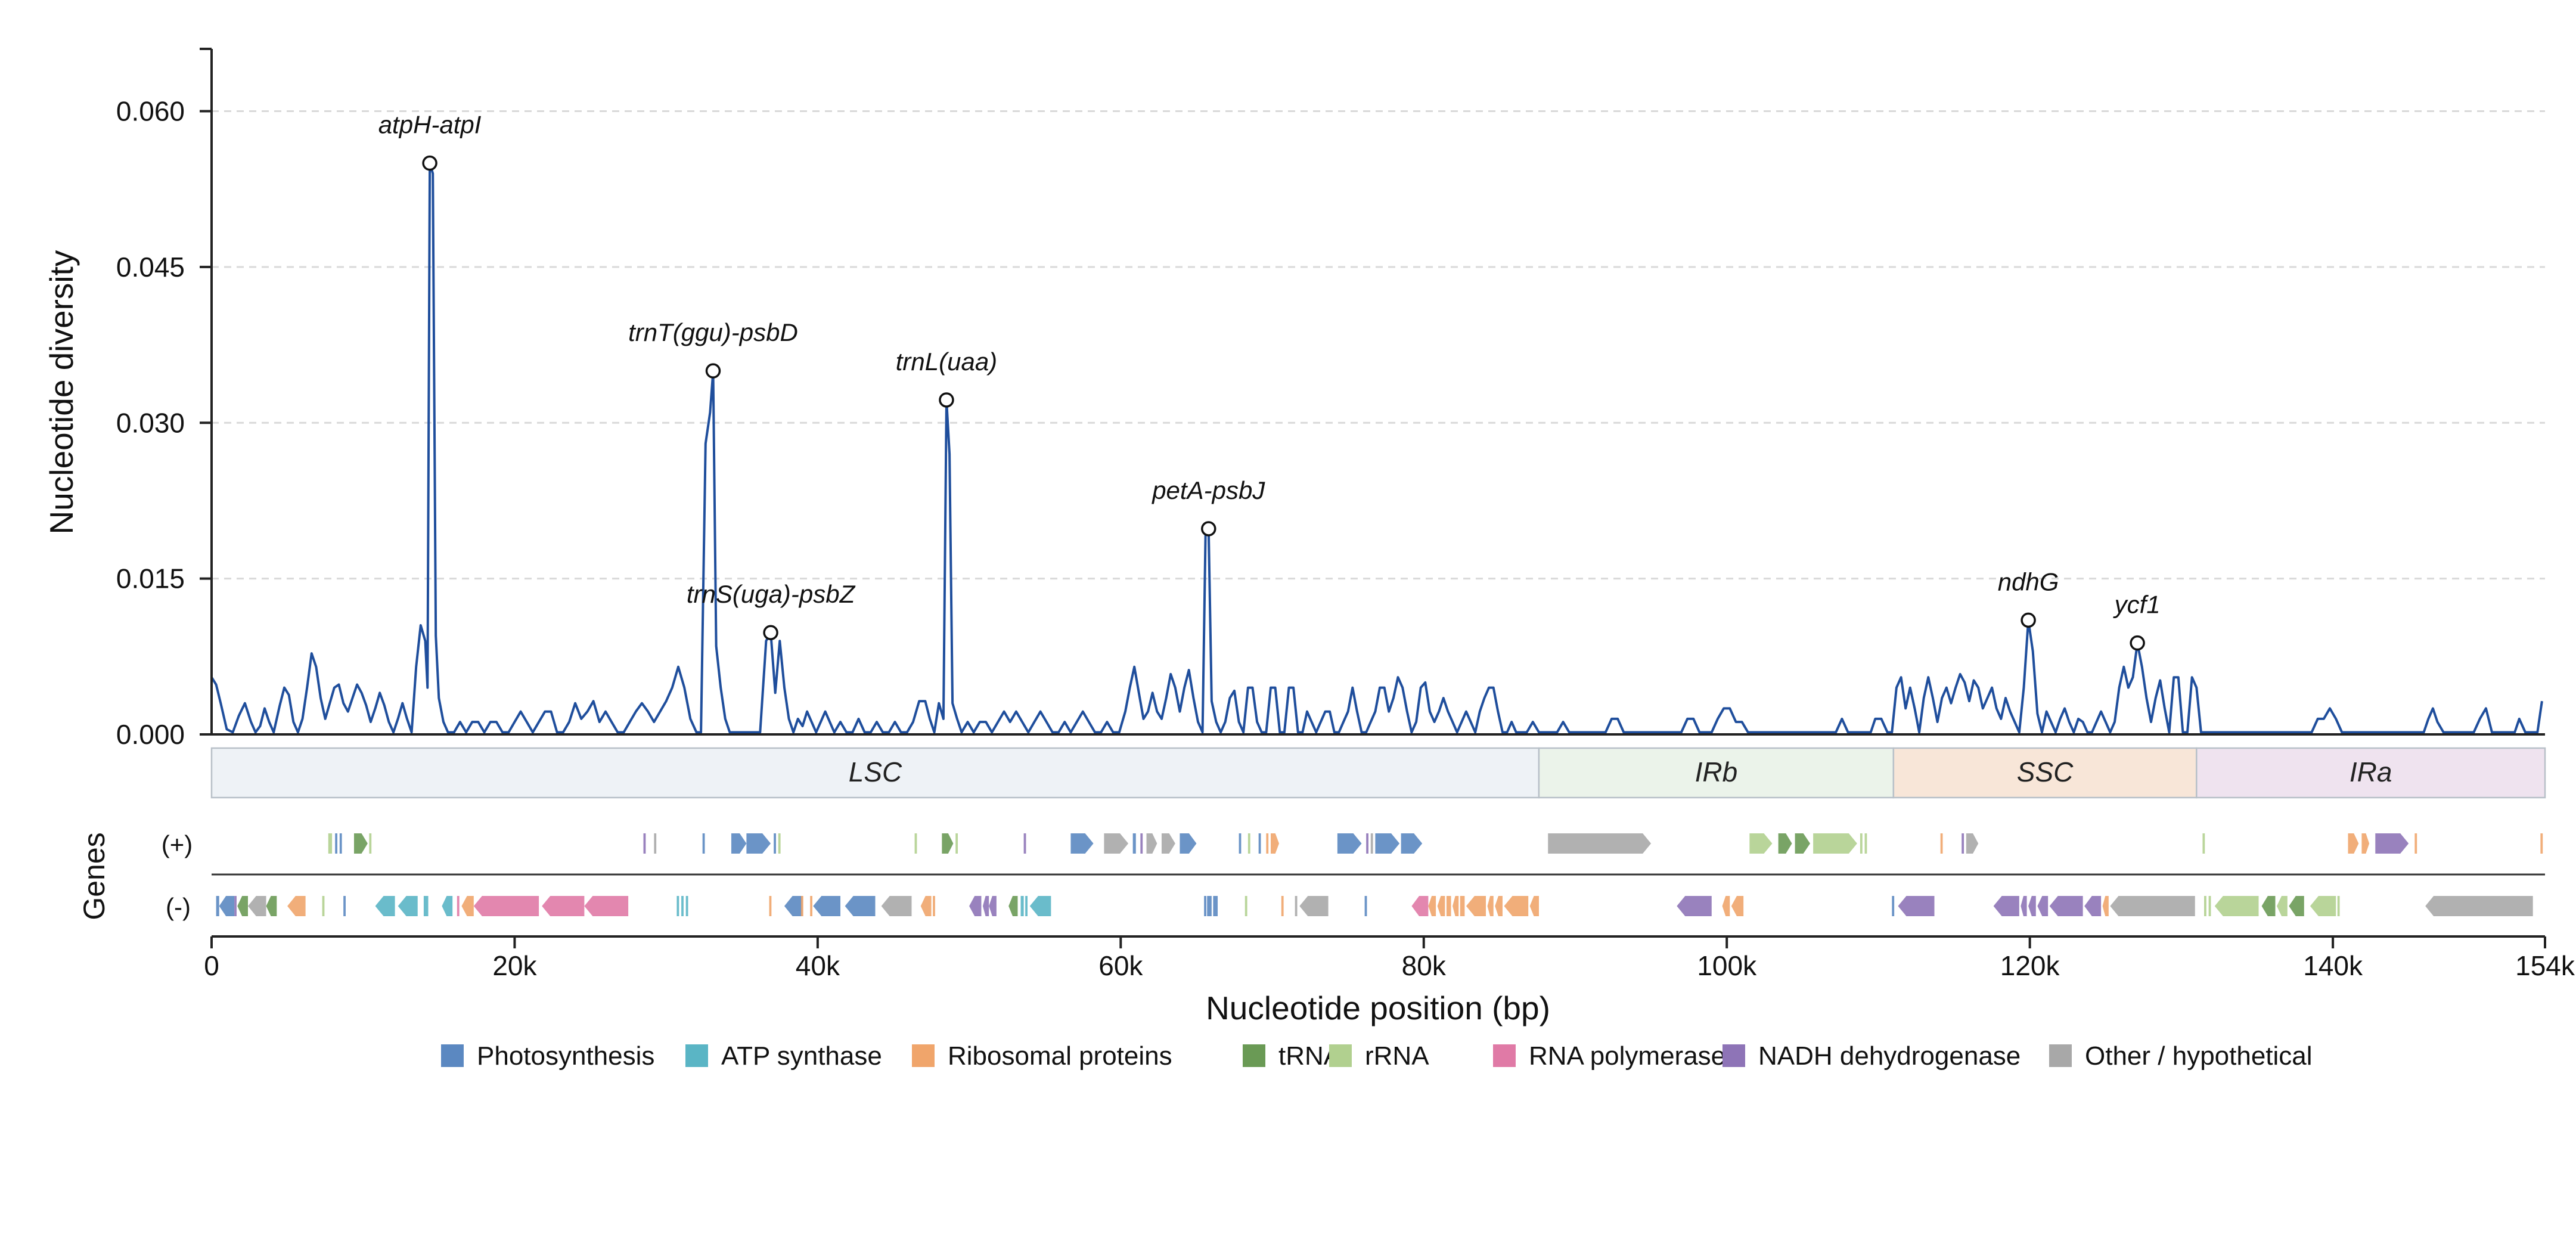  What do you see at coordinates (1311, 875) in the screenshot?
I see `genes-track: Genes (+) (-)` at bounding box center [1311, 875].